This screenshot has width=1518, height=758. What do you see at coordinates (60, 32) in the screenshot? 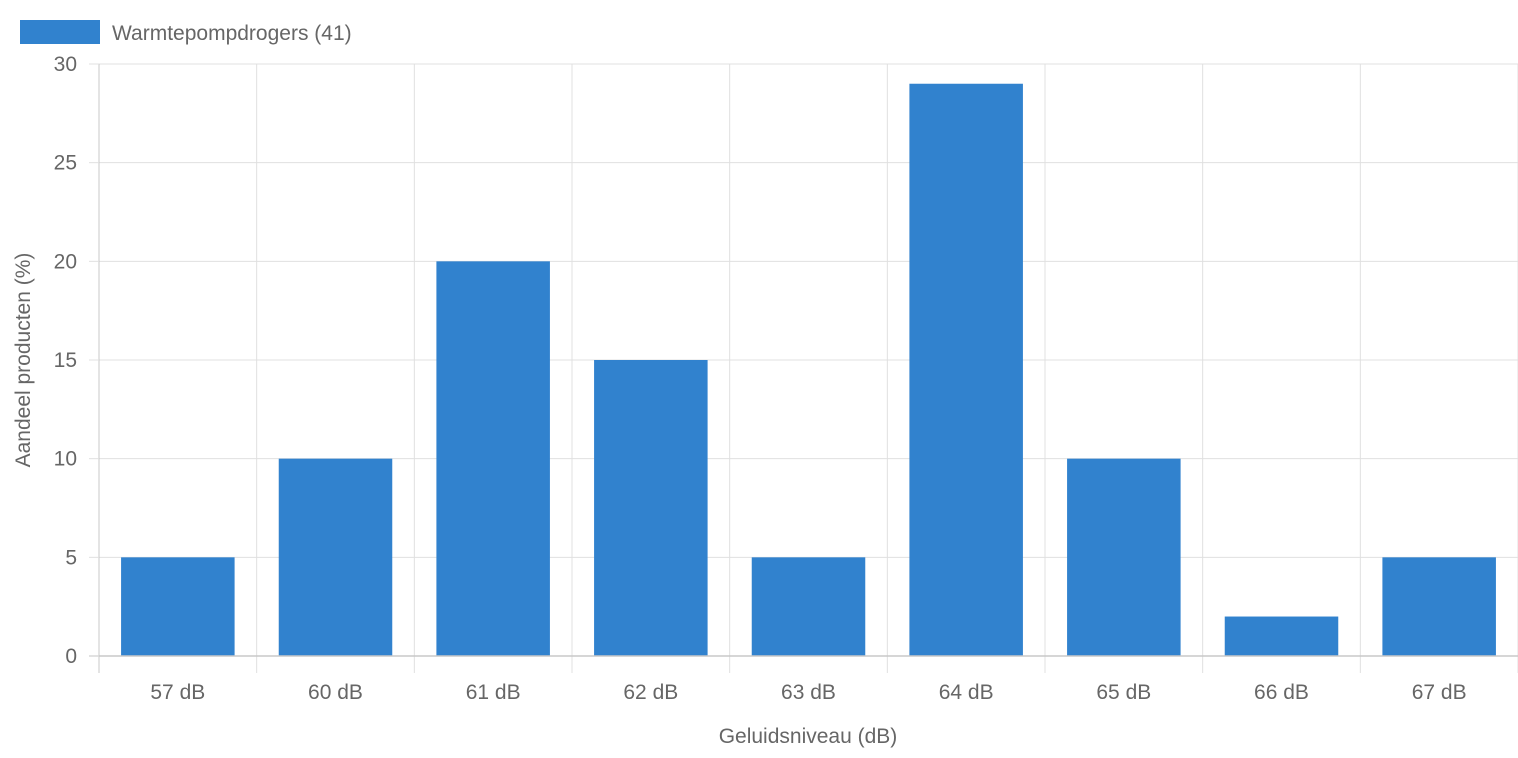
I see `legend-swatch` at bounding box center [60, 32].